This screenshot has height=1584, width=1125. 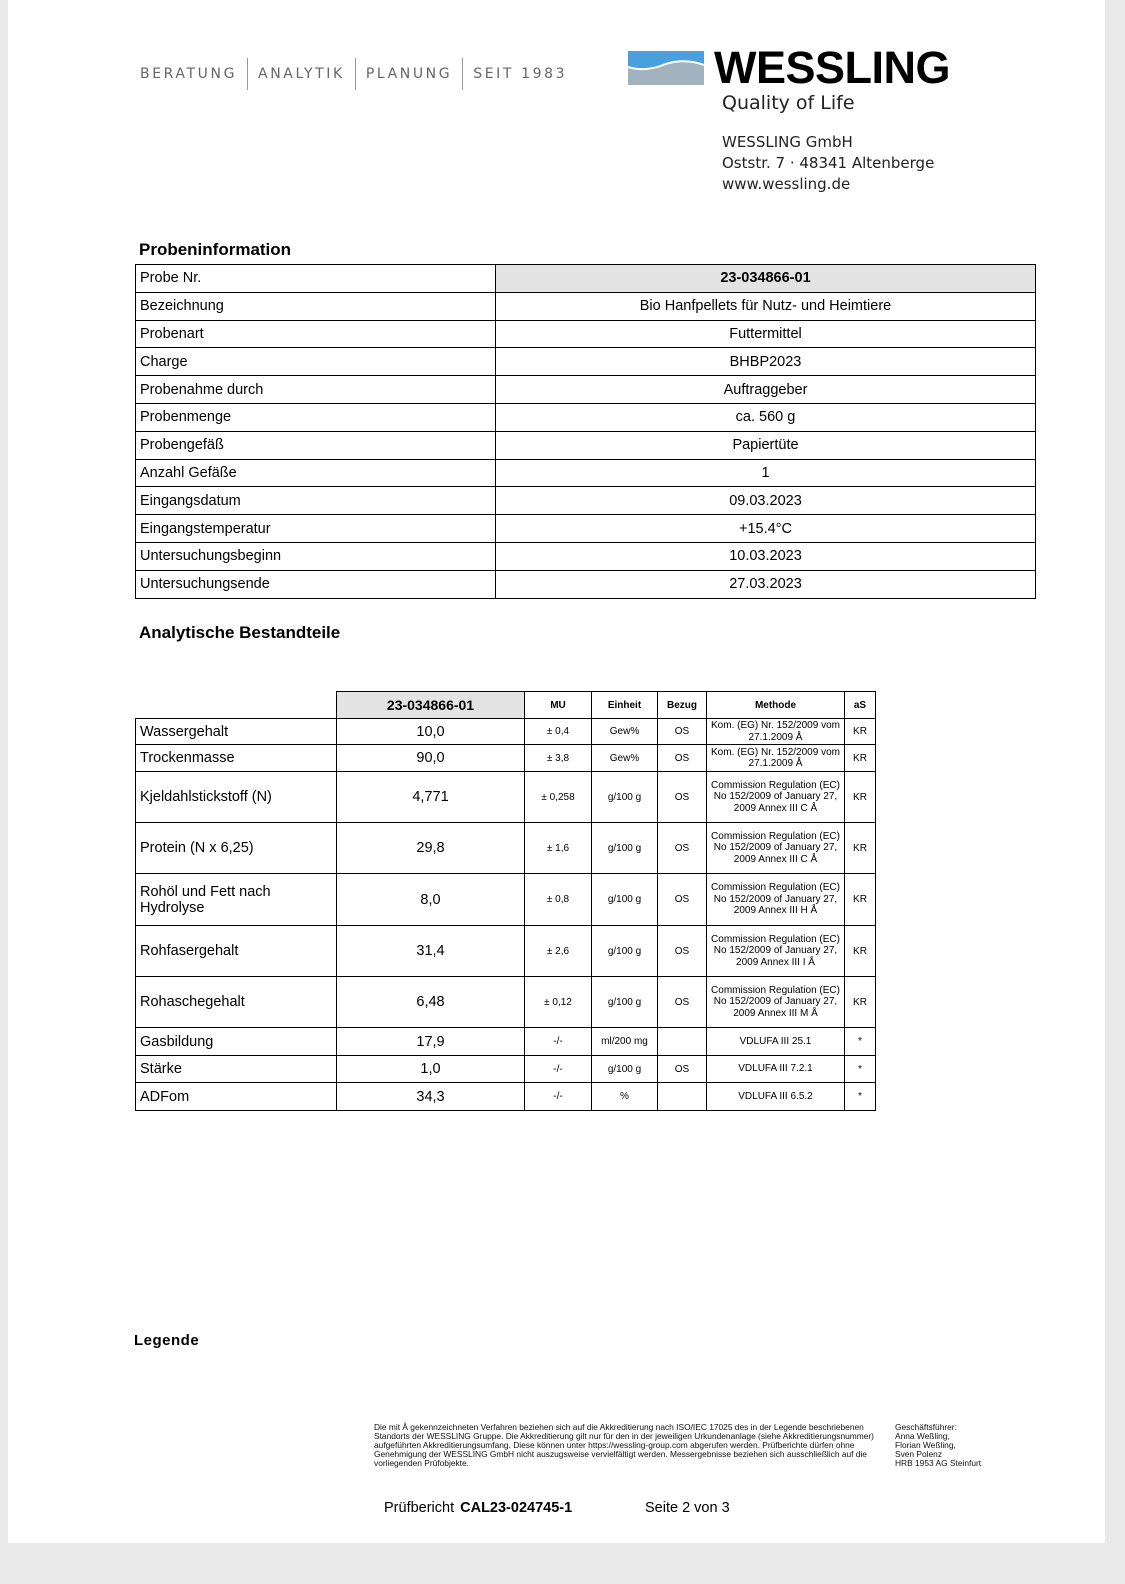 What do you see at coordinates (775, 1041) in the screenshot?
I see `analyte-method: VDLUFA III 25.1` at bounding box center [775, 1041].